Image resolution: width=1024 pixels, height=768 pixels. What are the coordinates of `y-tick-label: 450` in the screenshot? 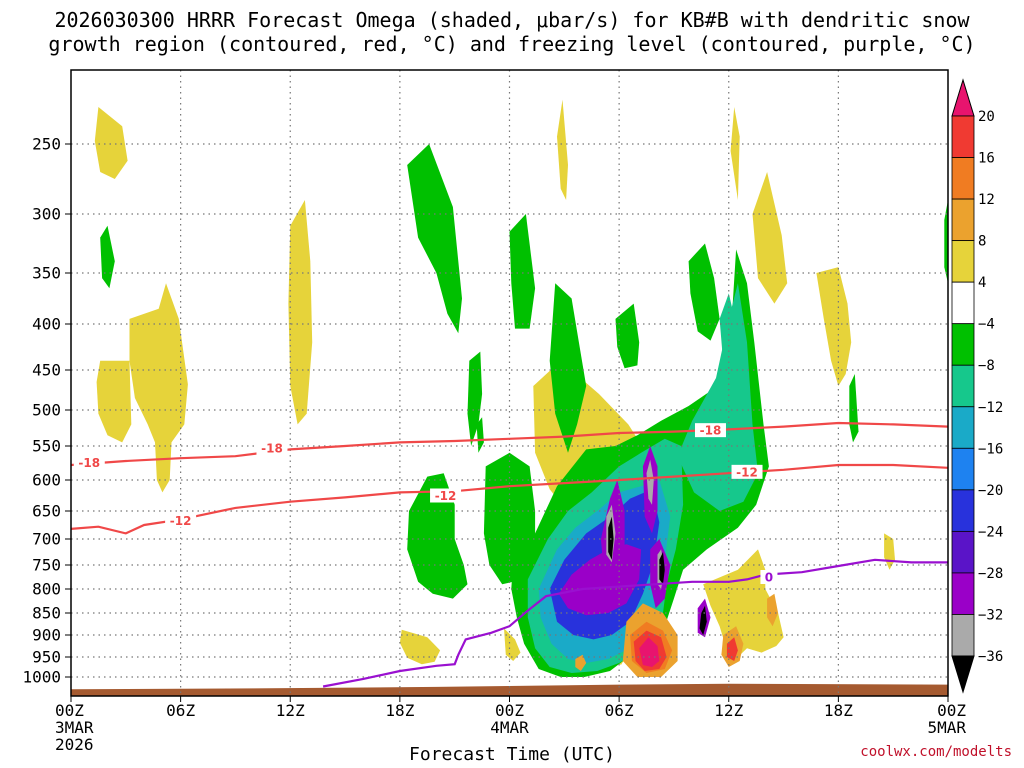 It's located at (46, 370).